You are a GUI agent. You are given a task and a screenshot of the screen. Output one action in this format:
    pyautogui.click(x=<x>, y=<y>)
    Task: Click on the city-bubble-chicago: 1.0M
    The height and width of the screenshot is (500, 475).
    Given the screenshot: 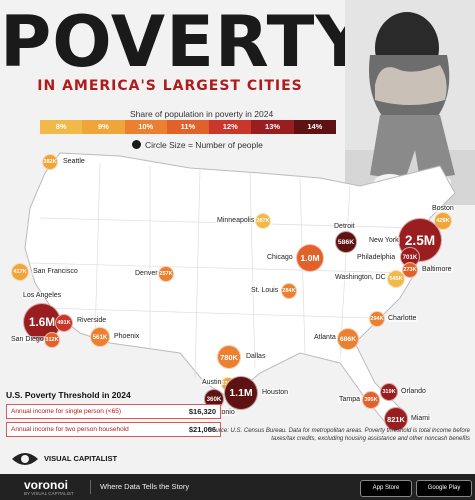 What is the action you would take?
    pyautogui.click(x=310, y=258)
    